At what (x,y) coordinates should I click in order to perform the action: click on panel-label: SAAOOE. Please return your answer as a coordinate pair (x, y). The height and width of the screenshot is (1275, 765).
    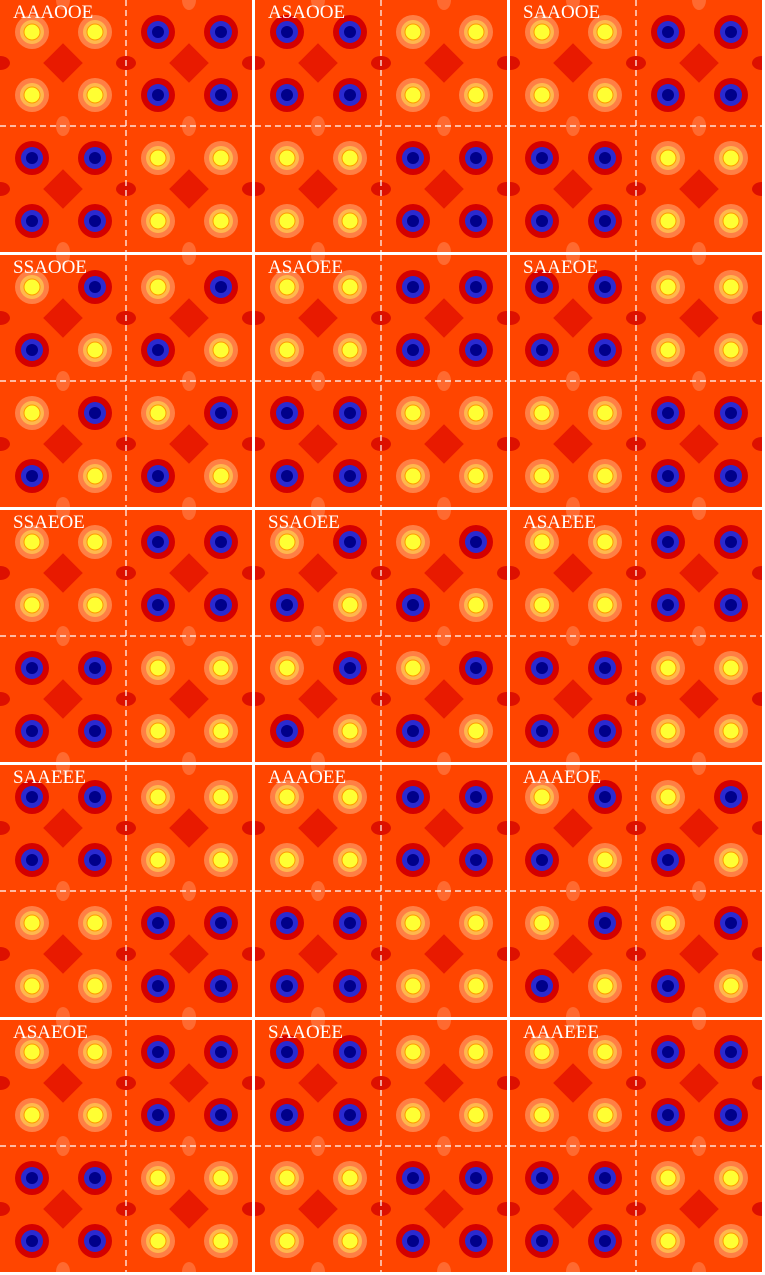
    Looking at the image, I should click on (561, 12).